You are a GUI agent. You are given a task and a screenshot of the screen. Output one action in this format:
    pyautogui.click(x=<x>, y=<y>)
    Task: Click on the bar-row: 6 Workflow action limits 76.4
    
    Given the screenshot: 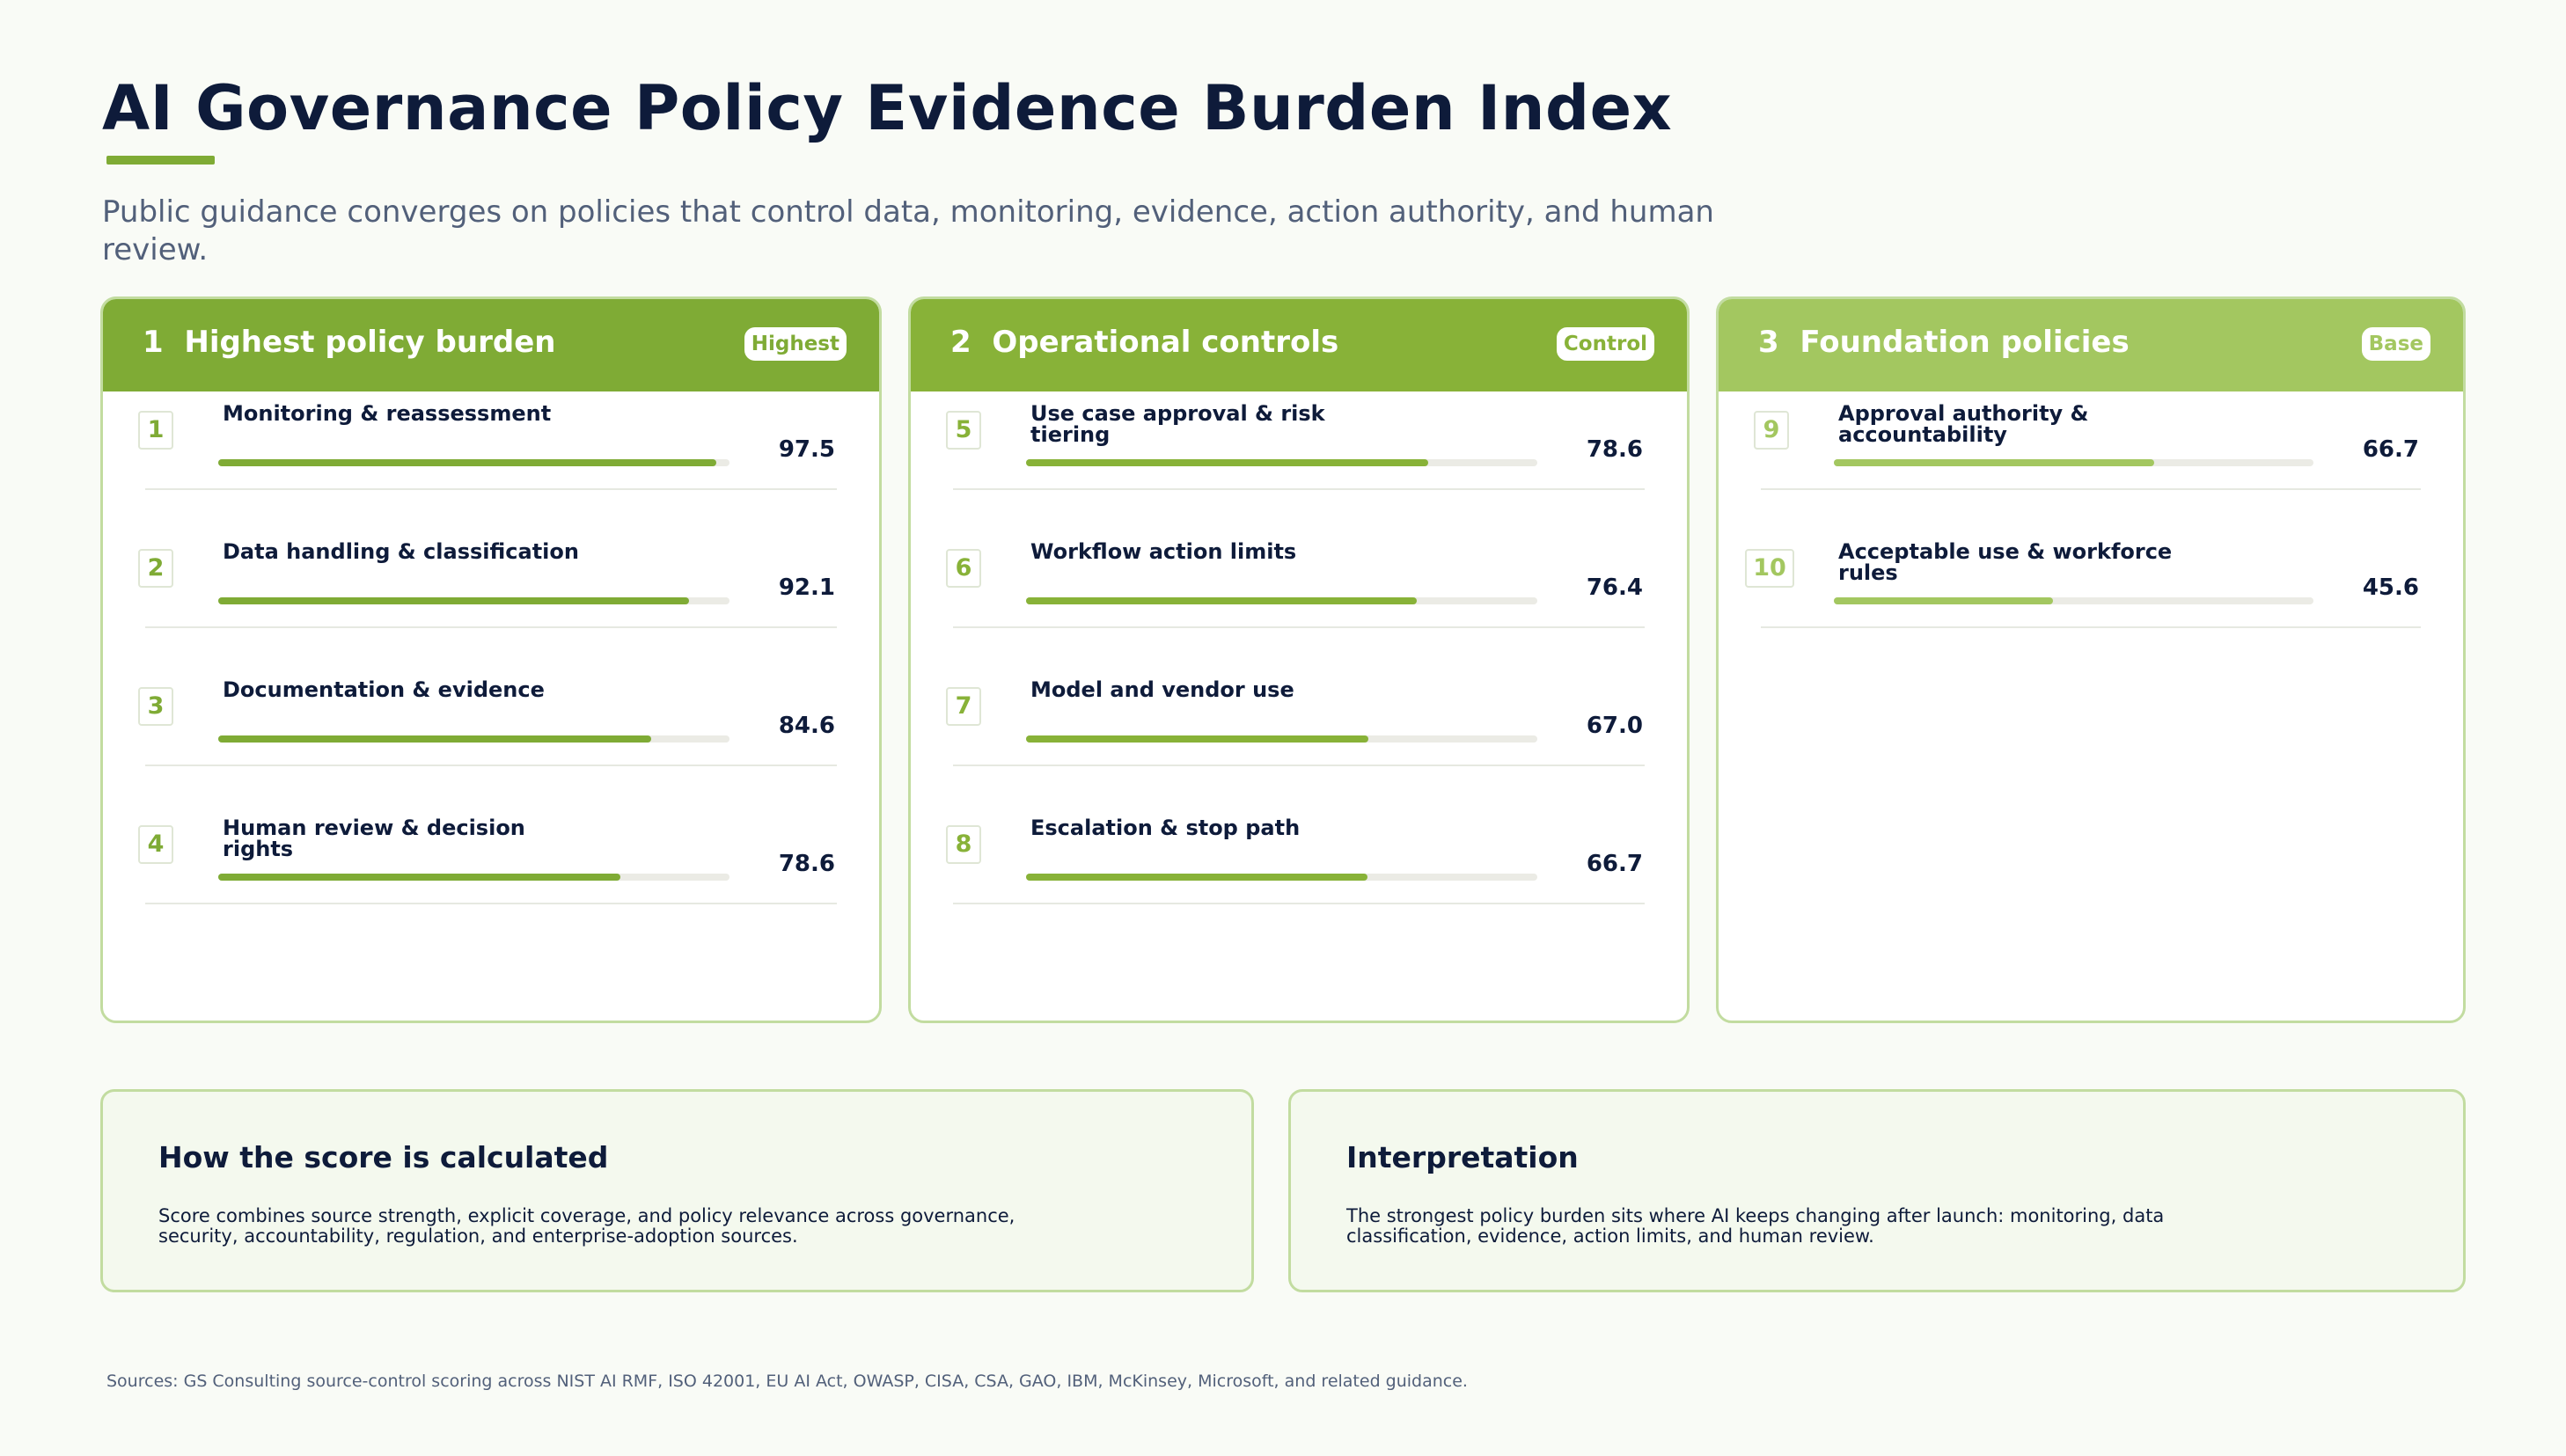 What is the action you would take?
    pyautogui.click(x=1299, y=599)
    